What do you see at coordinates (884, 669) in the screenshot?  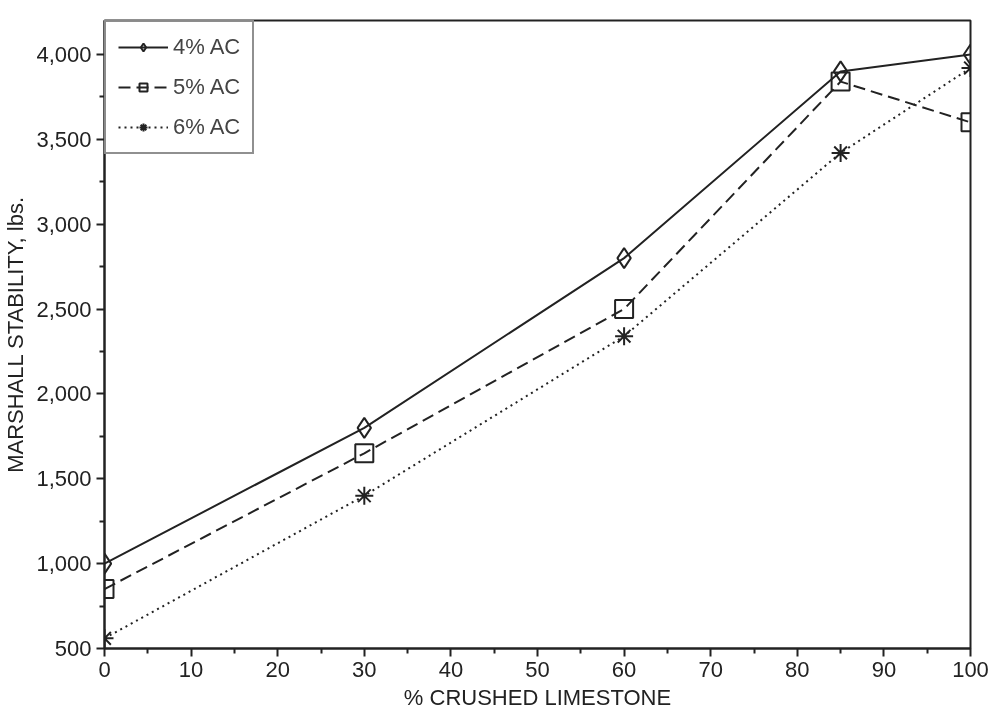 I see `x-tick-label: 90` at bounding box center [884, 669].